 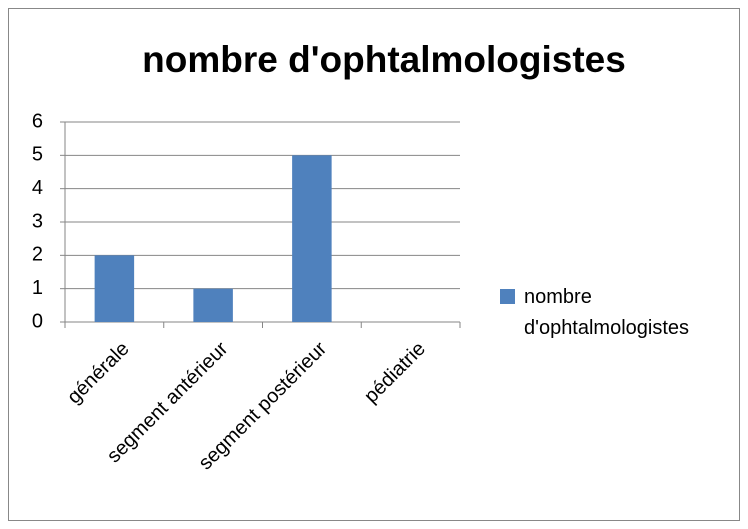 What do you see at coordinates (607, 312) in the screenshot?
I see `legend-label: nombre d'ophtalmologistes` at bounding box center [607, 312].